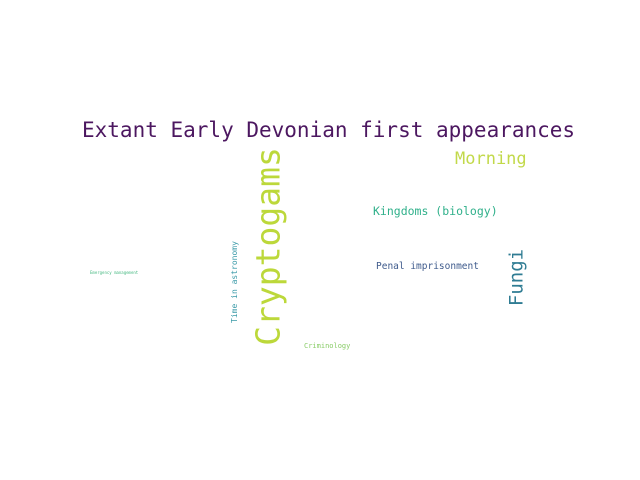 This screenshot has width=640, height=480. What do you see at coordinates (327, 346) in the screenshot?
I see `word-criminology: Criminology` at bounding box center [327, 346].